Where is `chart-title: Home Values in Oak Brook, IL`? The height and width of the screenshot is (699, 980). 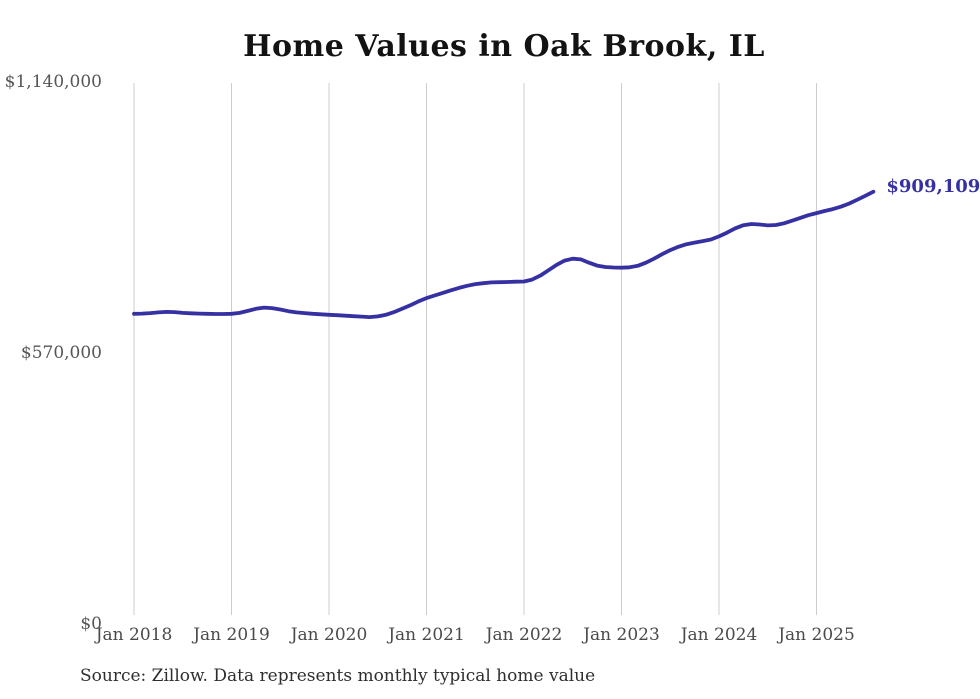 chart-title: Home Values in Oak Brook, IL is located at coordinates (504, 46).